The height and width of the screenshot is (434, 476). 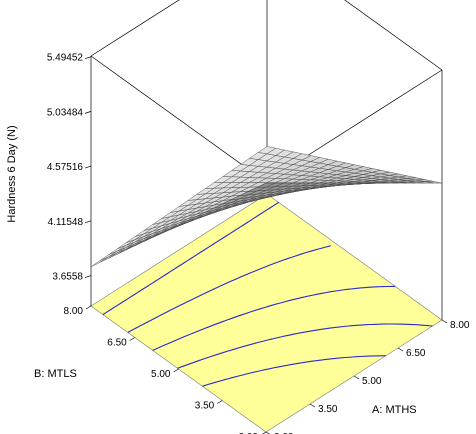 I want to click on z-tick-label-4: 5.49452, so click(x=65, y=58).